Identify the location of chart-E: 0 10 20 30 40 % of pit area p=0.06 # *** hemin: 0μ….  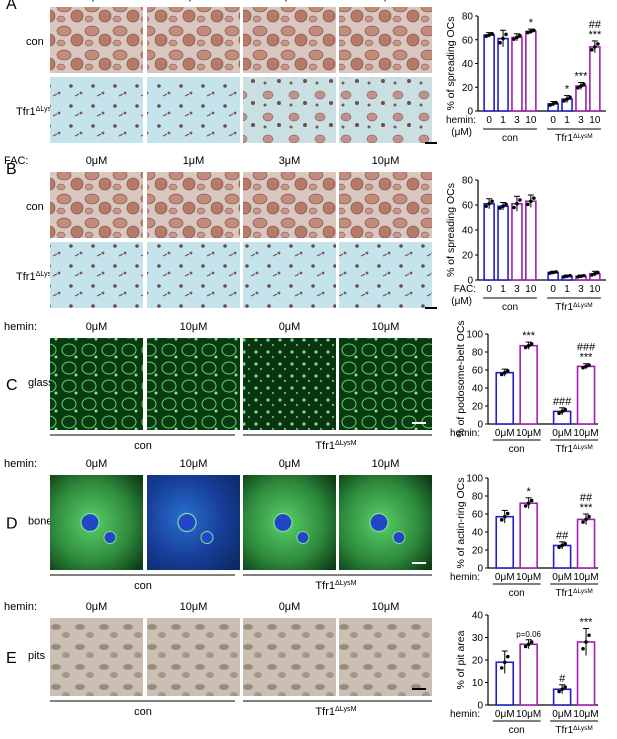
(524, 674).